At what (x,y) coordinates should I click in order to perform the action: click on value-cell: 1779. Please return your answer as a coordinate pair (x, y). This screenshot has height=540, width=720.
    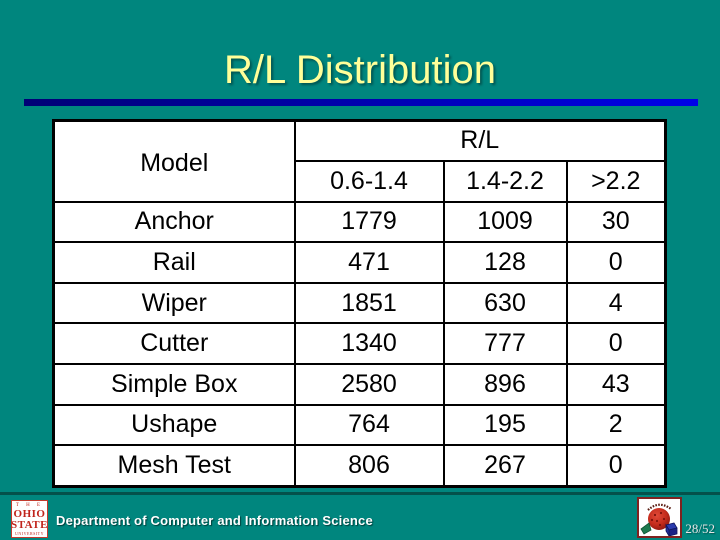
    Looking at the image, I should click on (369, 222).